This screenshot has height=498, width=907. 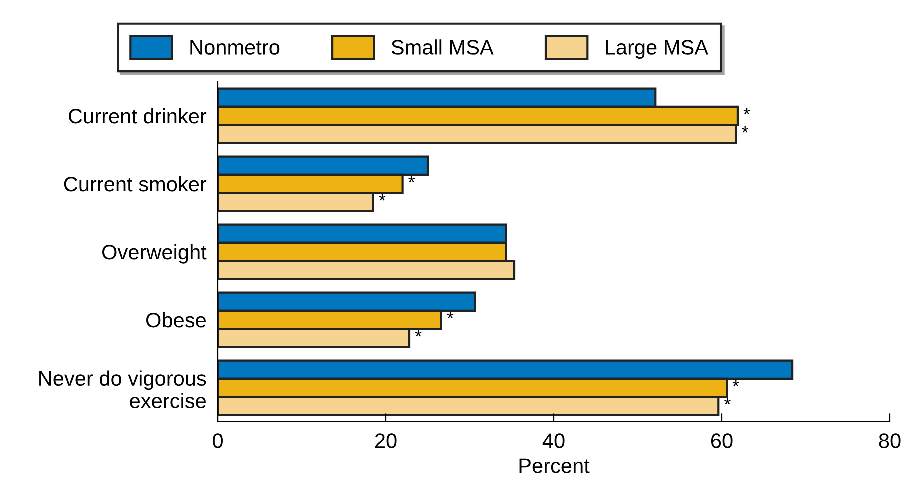 What do you see at coordinates (657, 50) in the screenshot?
I see `legend-label: Large MSA` at bounding box center [657, 50].